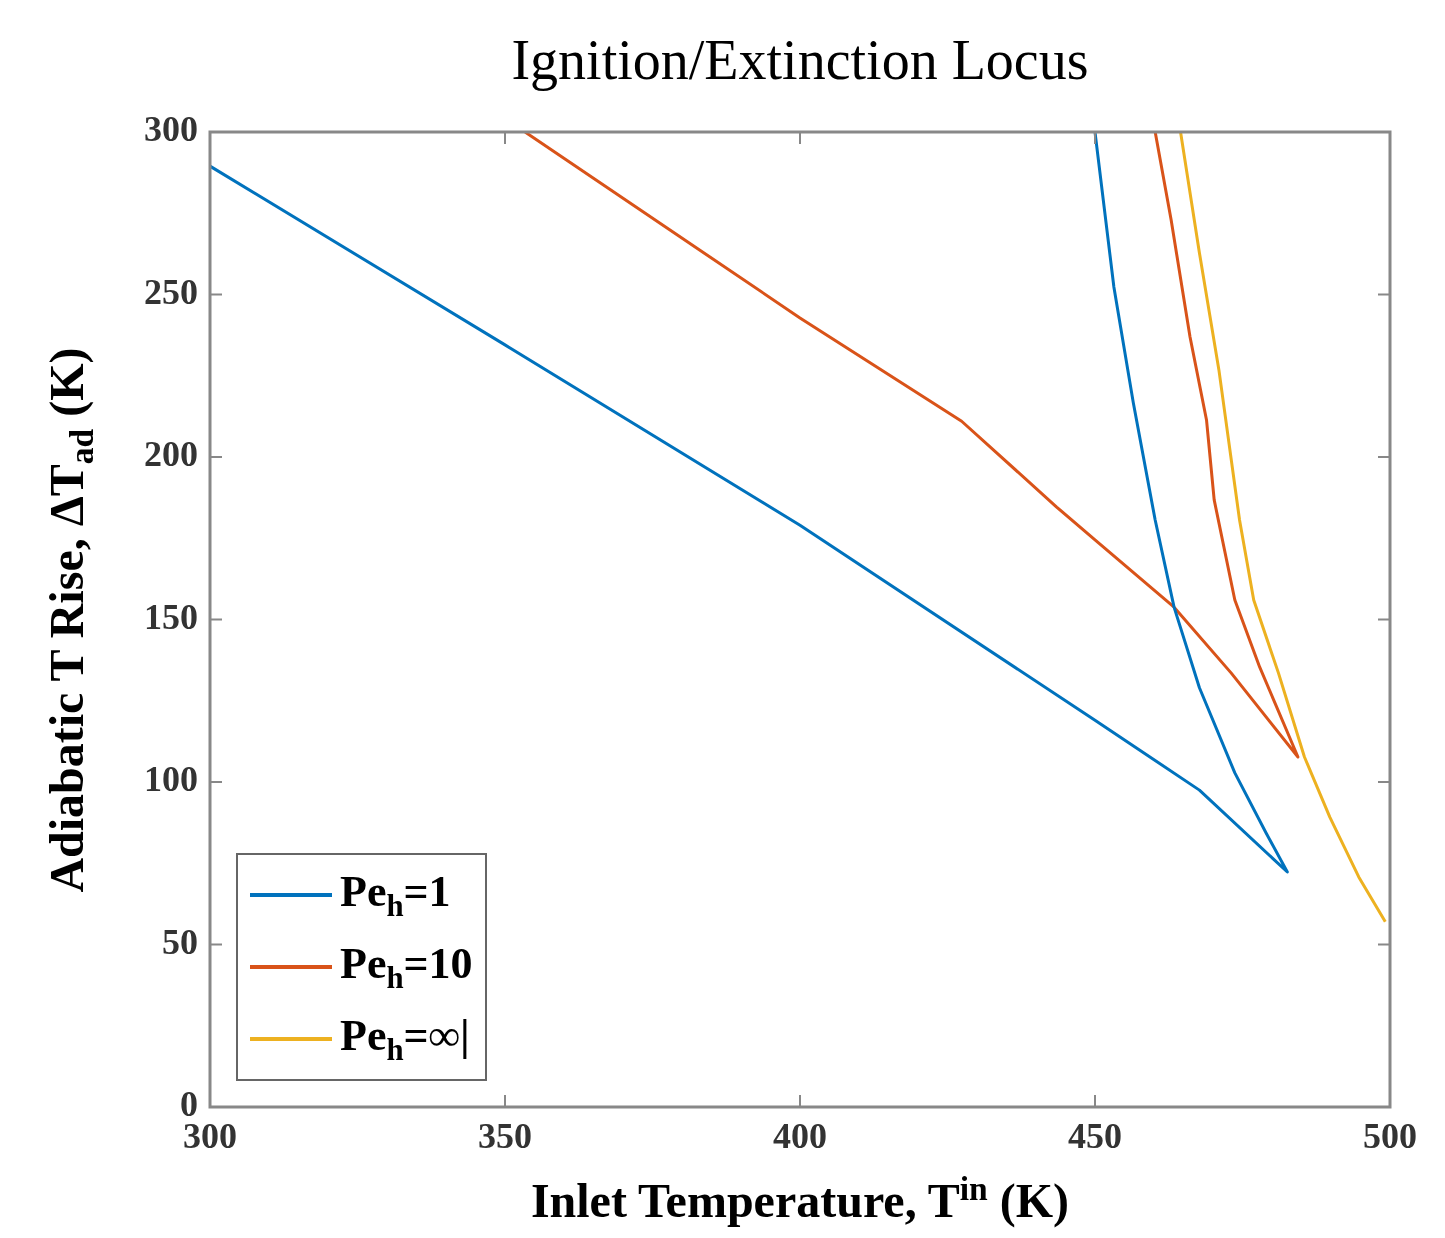  What do you see at coordinates (171, 779) in the screenshot?
I see `y-tick-label: 100` at bounding box center [171, 779].